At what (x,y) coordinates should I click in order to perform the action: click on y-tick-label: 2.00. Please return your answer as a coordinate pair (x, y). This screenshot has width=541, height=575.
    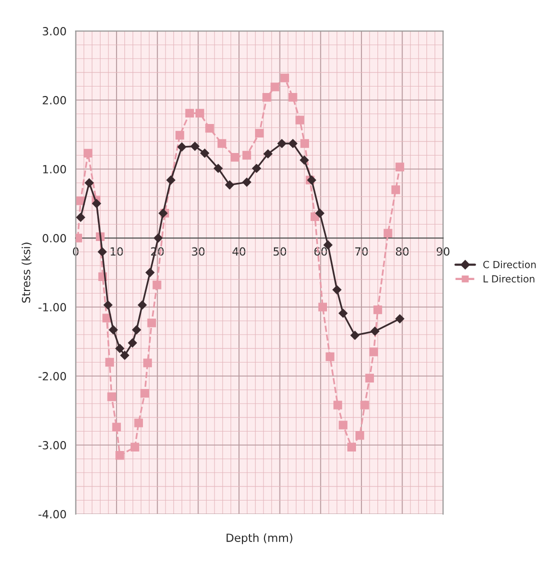
    Looking at the image, I should click on (54, 100).